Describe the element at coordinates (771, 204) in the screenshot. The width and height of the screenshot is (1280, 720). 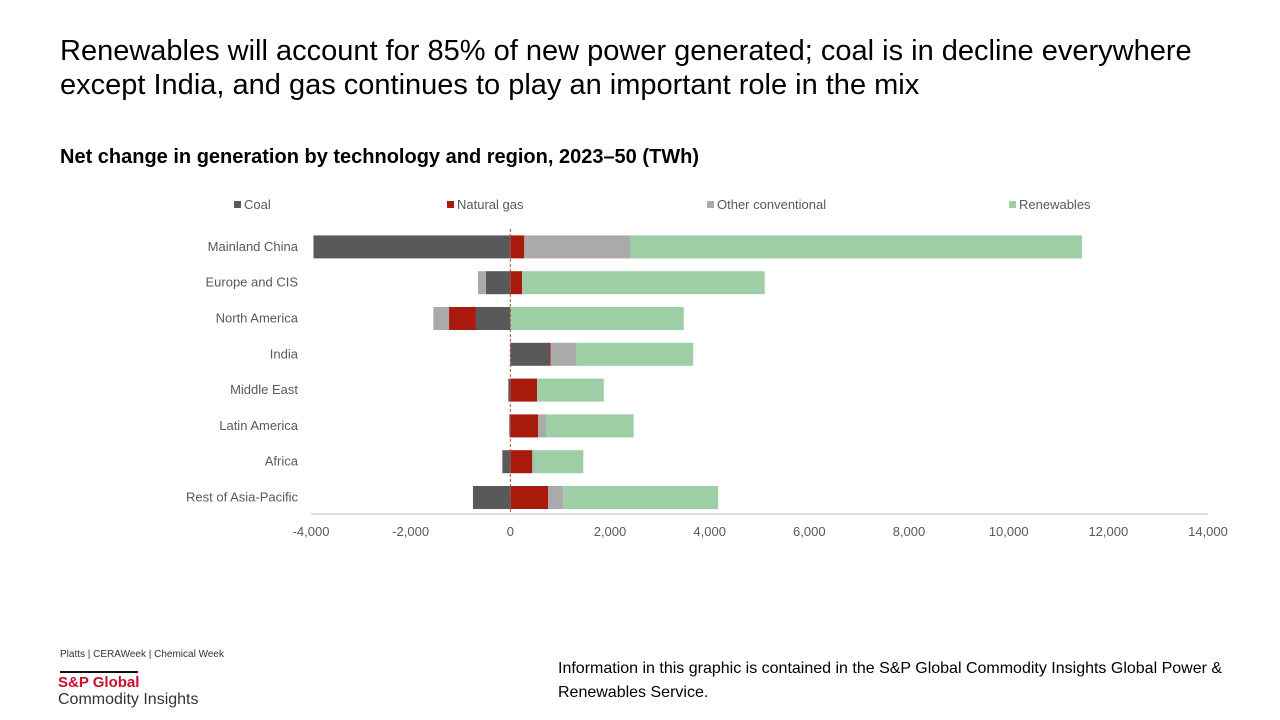
I see `legend-label: Other conventional` at that location.